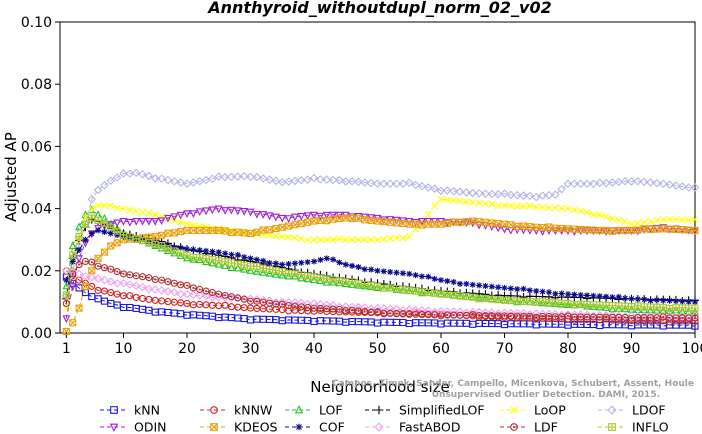  What do you see at coordinates (413, 427) in the screenshot?
I see `legend-item-fastabod: FastABOD` at bounding box center [413, 427].